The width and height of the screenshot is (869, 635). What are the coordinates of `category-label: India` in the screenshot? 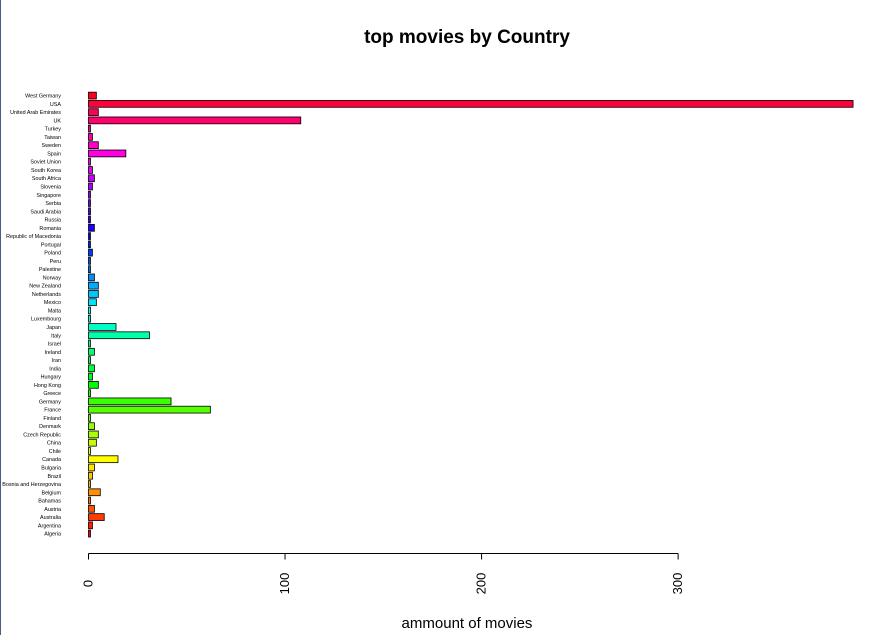 It's located at (55, 369).